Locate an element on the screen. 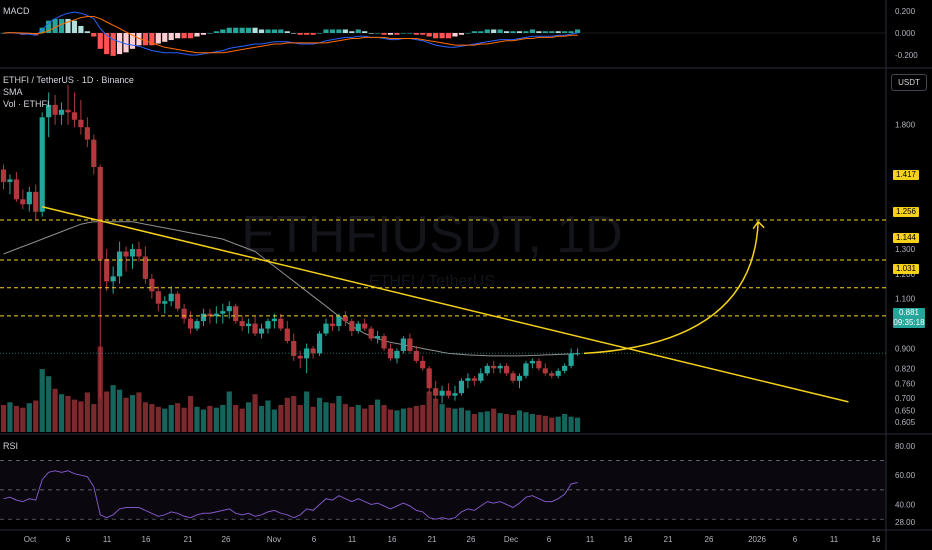 The height and width of the screenshot is (550, 932). price-tick-label: 0.760 is located at coordinates (905, 383).